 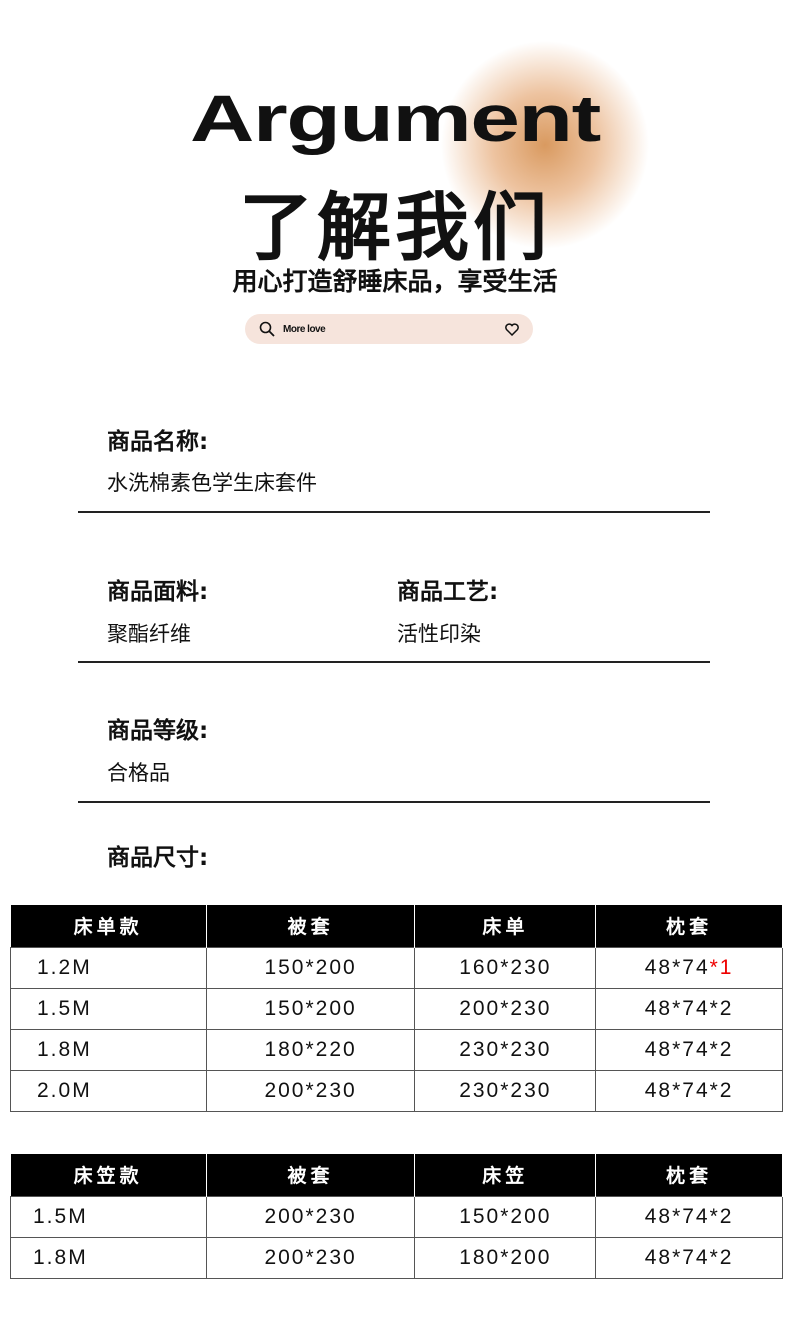 I want to click on cell: 180*220, so click(x=310, y=1049).